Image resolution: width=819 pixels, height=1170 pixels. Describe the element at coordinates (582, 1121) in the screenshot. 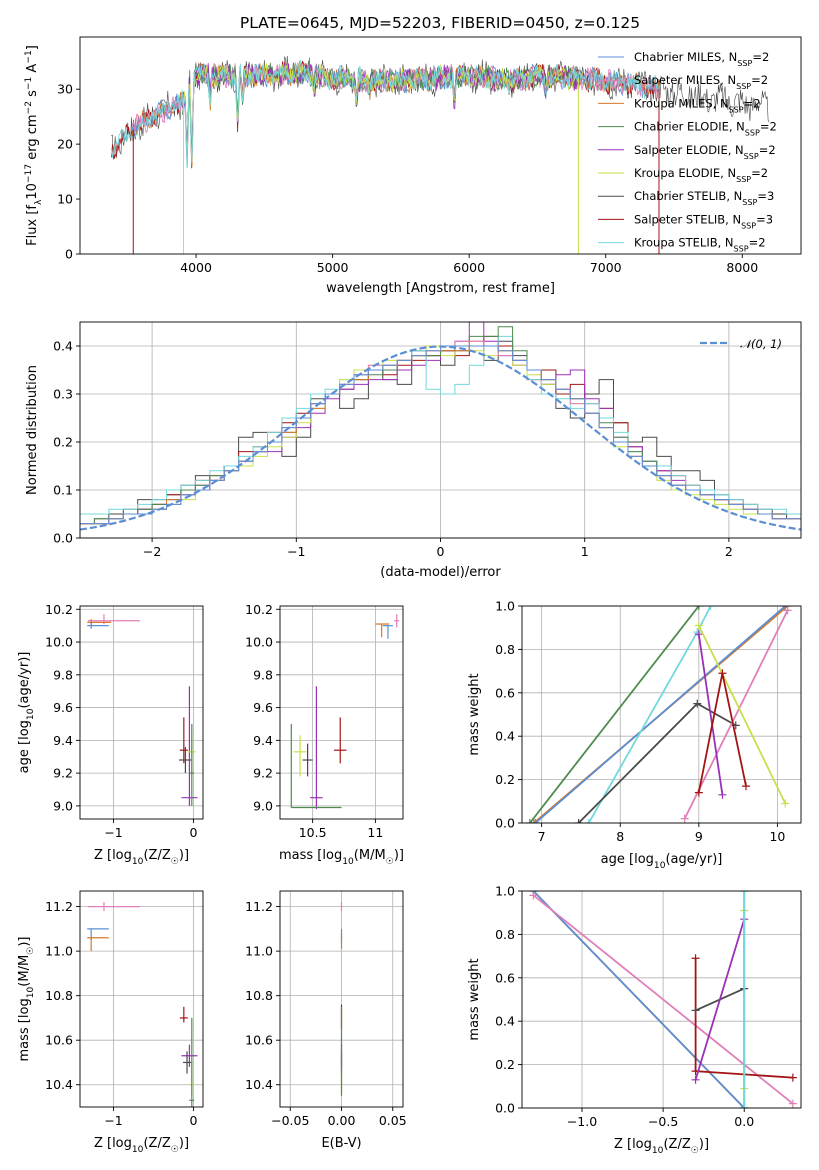

I see `x-tick-label: −1.0` at that location.